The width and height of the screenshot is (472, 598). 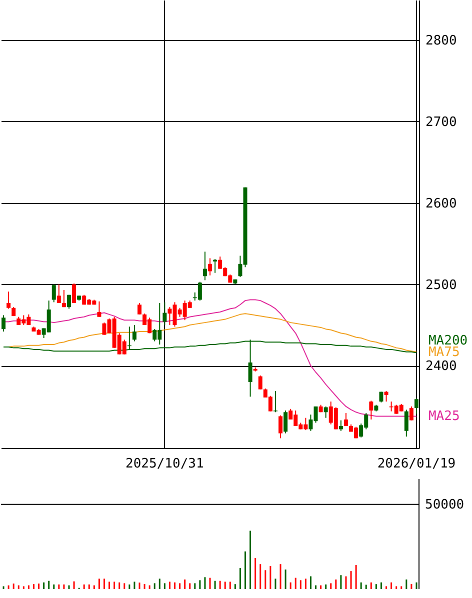 What do you see at coordinates (444, 352) in the screenshot?
I see `series-label: MA75` at bounding box center [444, 352].